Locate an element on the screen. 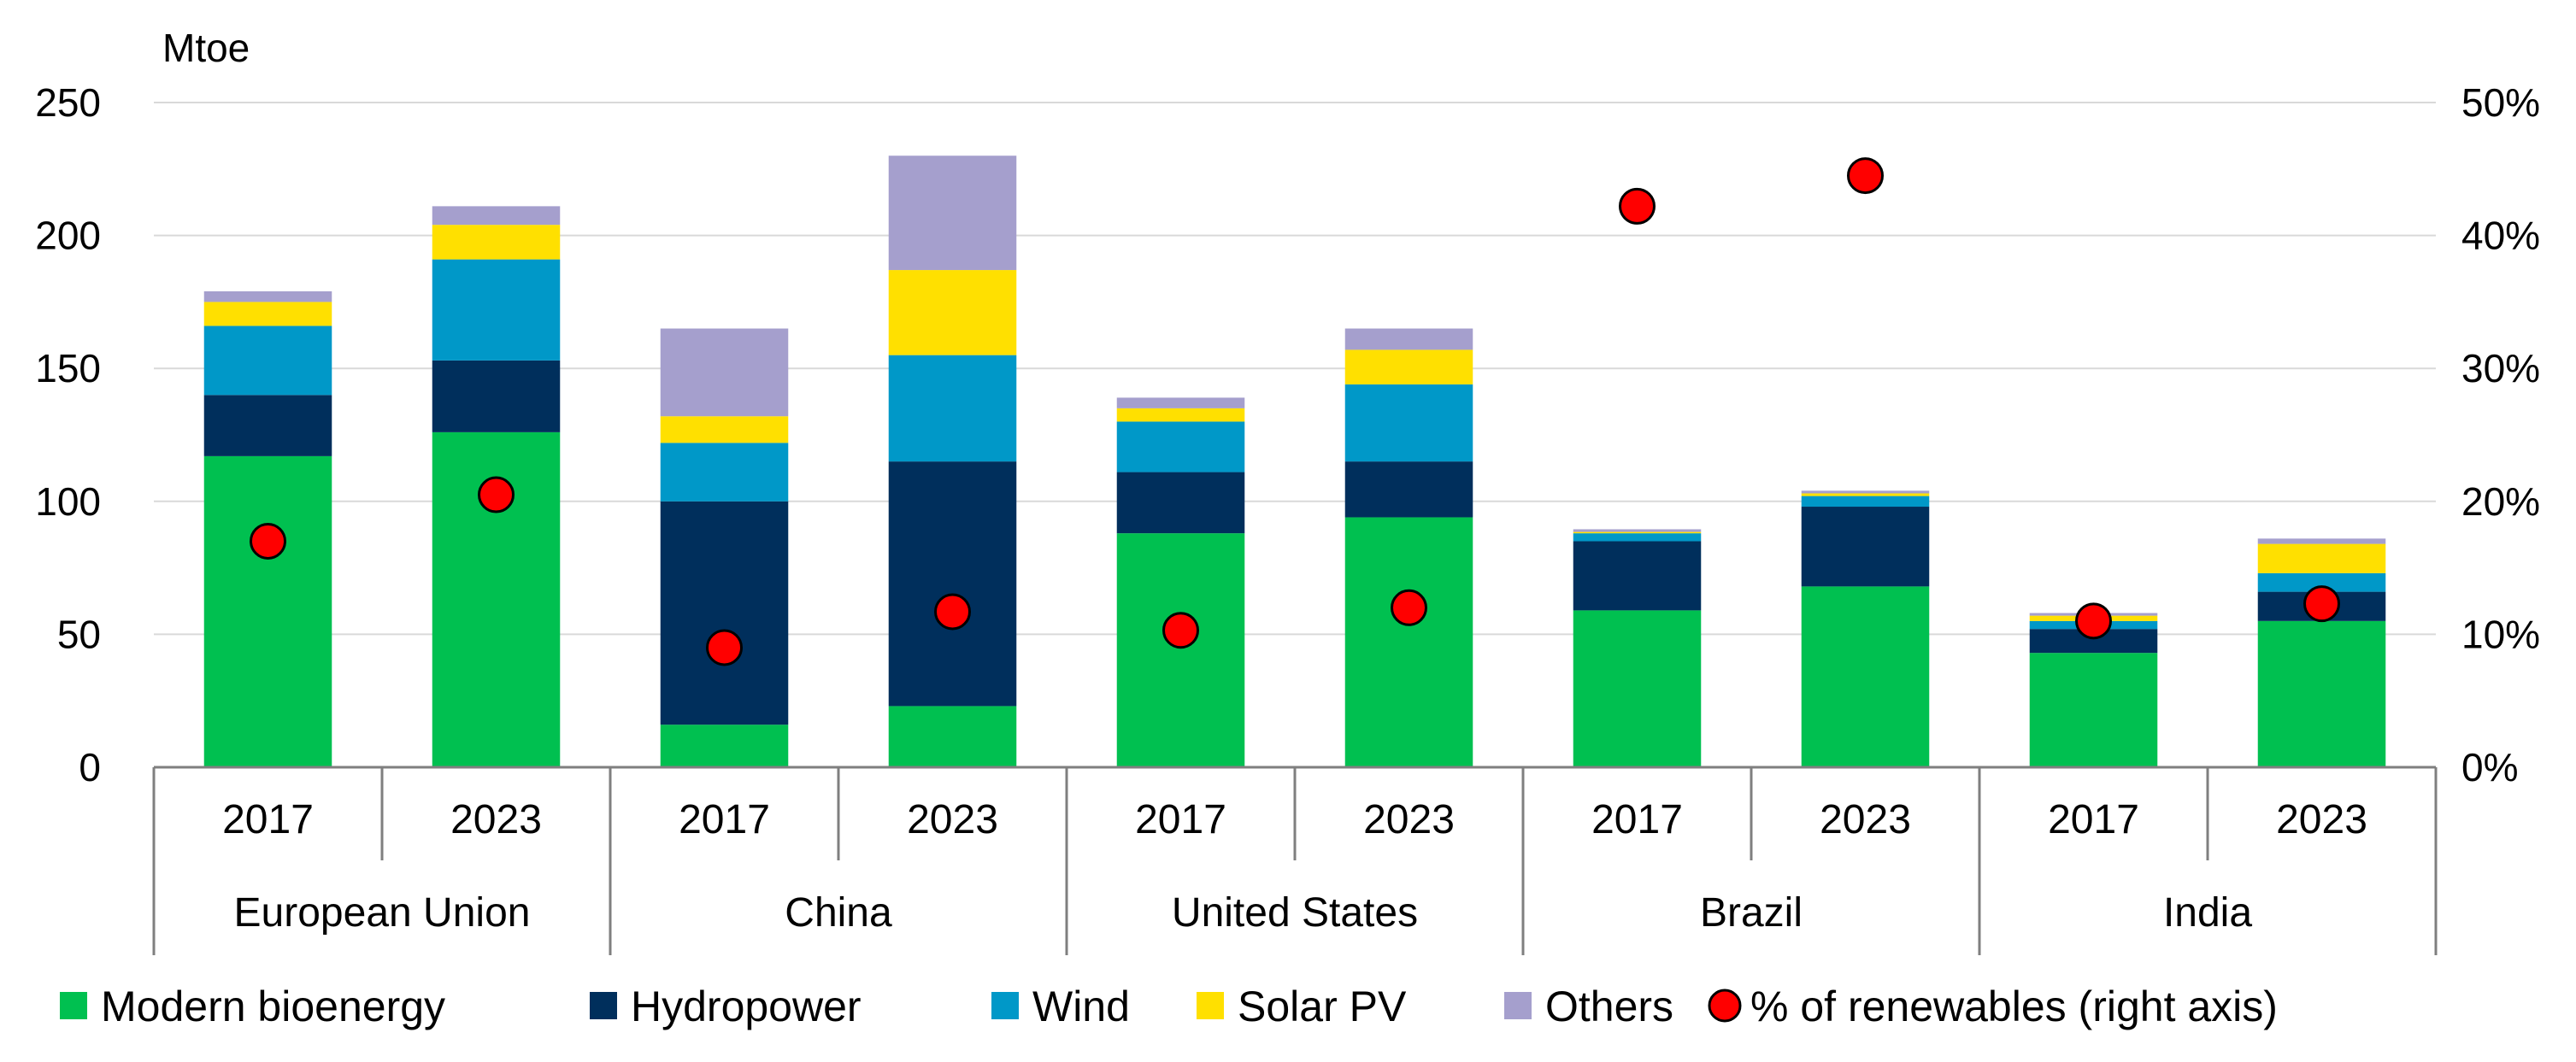 Image resolution: width=2576 pixels, height=1062 pixels. group-label: China is located at coordinates (838, 913).